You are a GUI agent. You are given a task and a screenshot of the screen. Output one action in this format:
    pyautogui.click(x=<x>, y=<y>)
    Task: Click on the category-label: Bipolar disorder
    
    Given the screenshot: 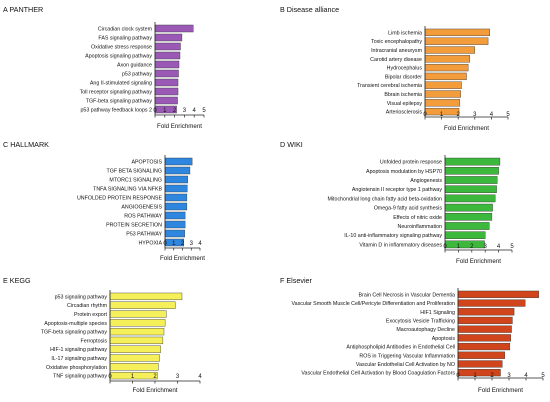 What is the action you would take?
    pyautogui.click(x=403, y=77)
    